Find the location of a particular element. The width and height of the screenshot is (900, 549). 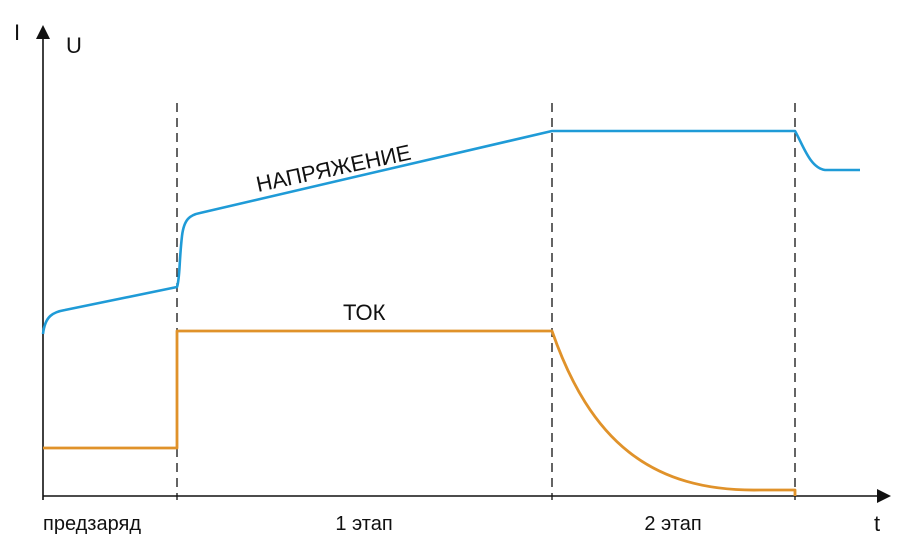

x-axis-label: t is located at coordinates (877, 523).